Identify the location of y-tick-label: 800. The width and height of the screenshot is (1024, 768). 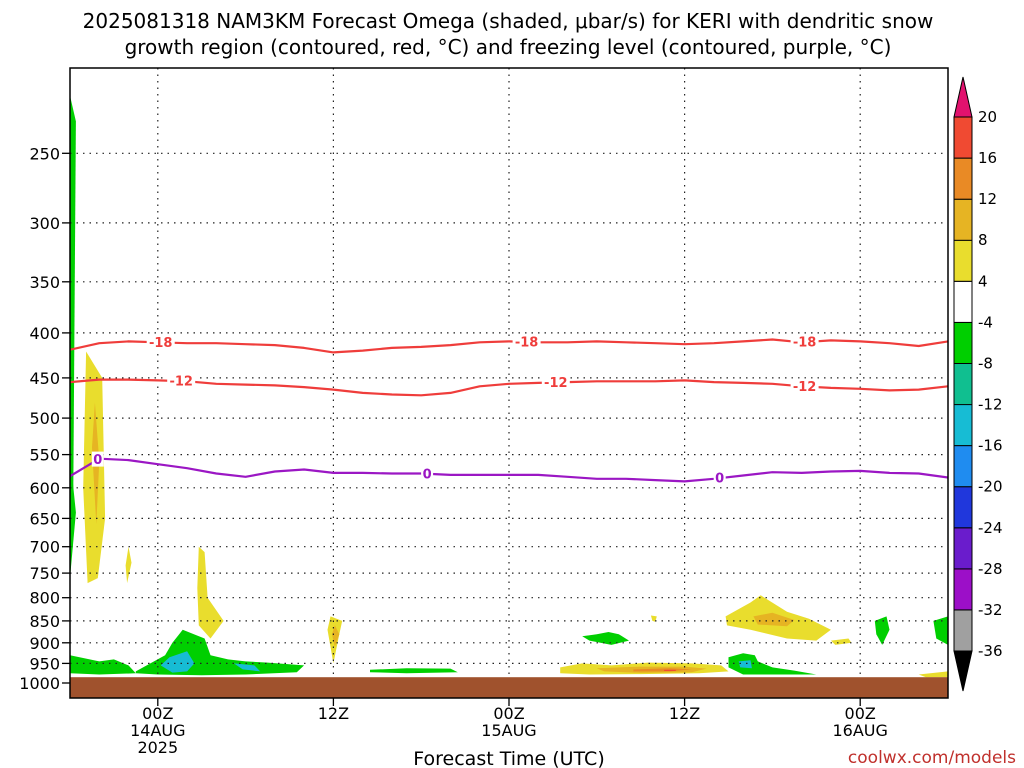
(44, 598).